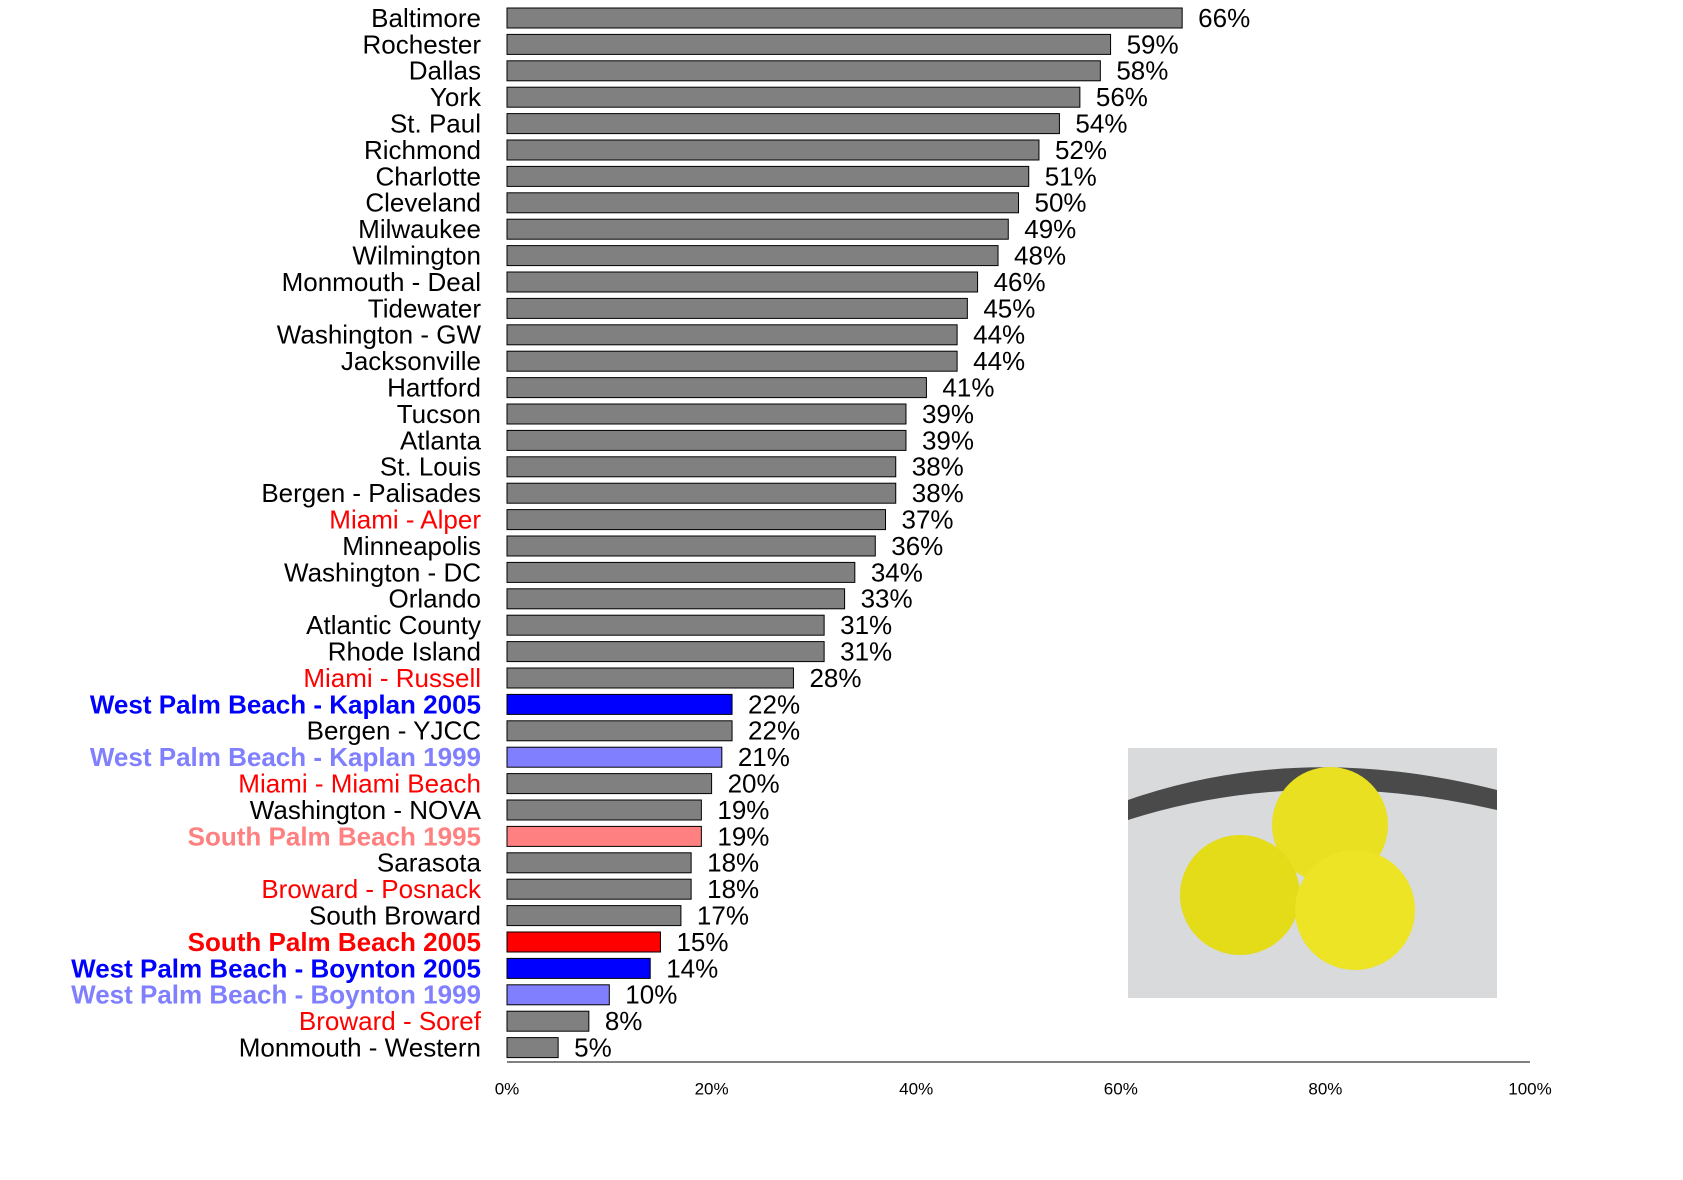 The image size is (1683, 1180). I want to click on category-label: Atlantic County, so click(393, 625).